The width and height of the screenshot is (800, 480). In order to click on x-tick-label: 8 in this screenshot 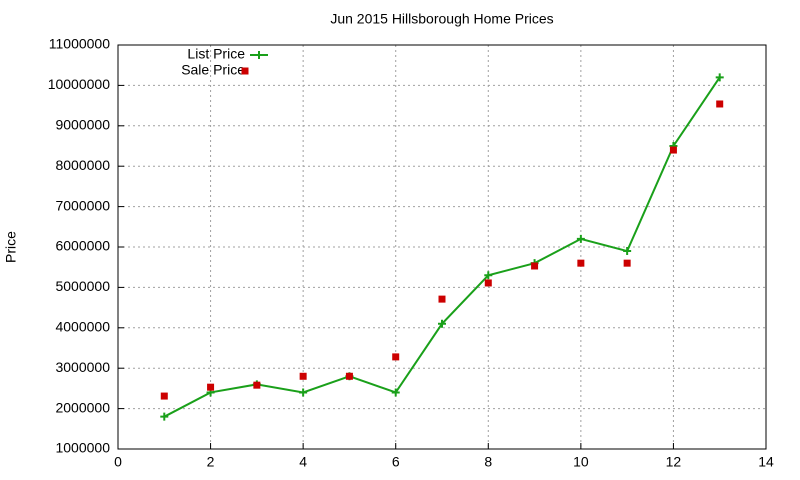, I will do `click(488, 462)`.